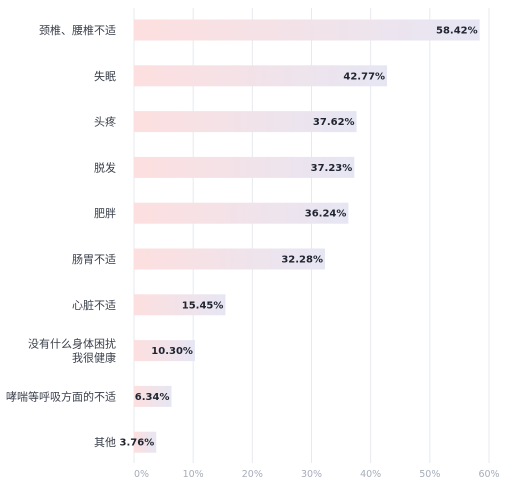  What do you see at coordinates (203, 305) in the screenshot?
I see `value-label: 15.45%` at bounding box center [203, 305].